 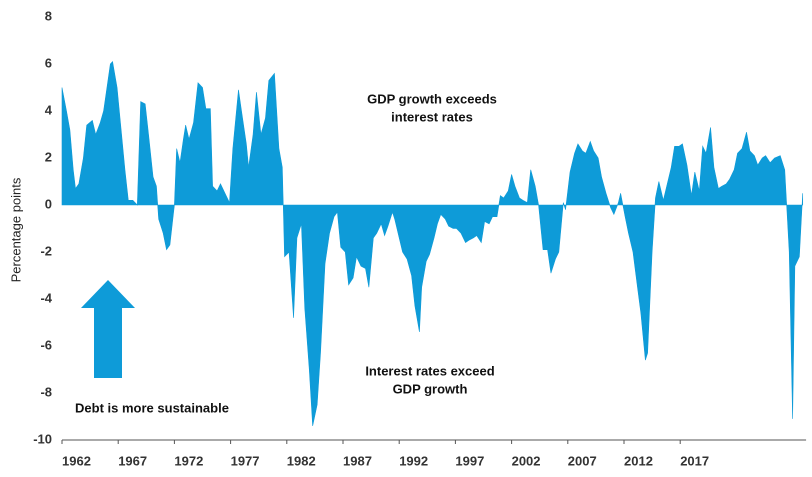 I want to click on x-tick-label: 2007, so click(x=582, y=460).